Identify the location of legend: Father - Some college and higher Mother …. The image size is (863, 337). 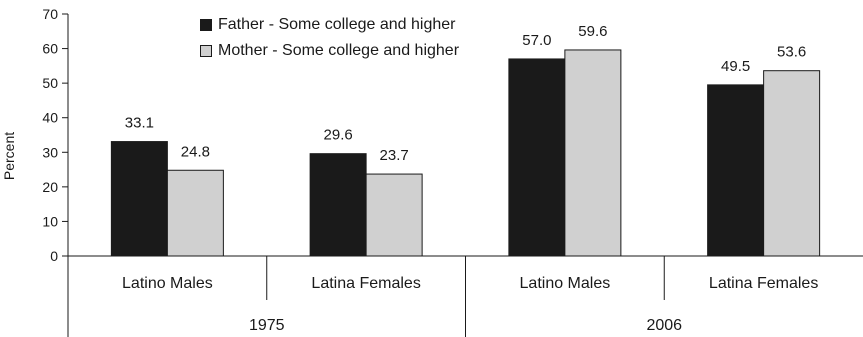
(329, 40).